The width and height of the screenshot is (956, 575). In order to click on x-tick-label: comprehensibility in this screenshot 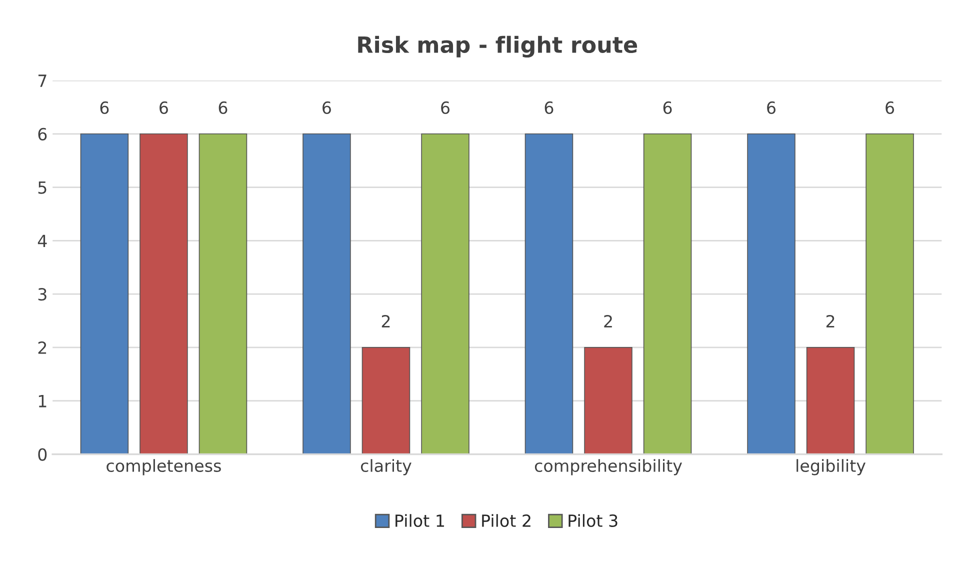, I will do `click(608, 467)`.